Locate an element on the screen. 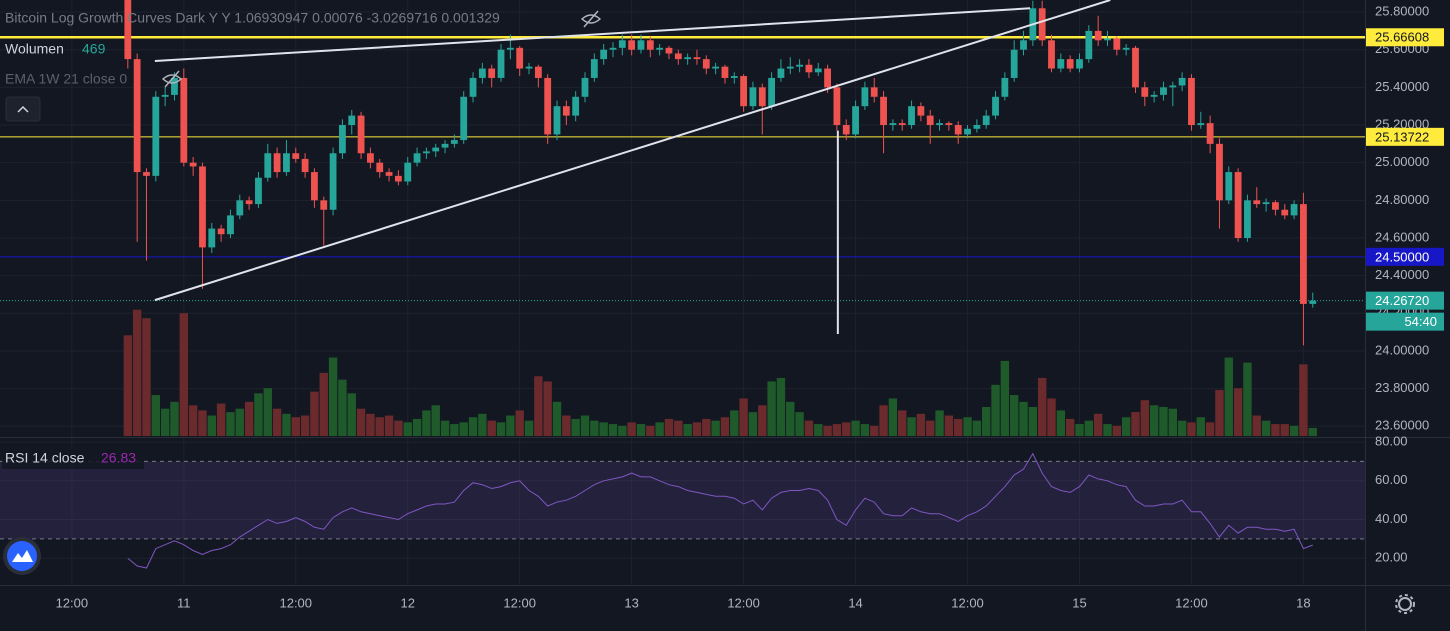  rsi-tick-label: 80.00 is located at coordinates (1391, 441).